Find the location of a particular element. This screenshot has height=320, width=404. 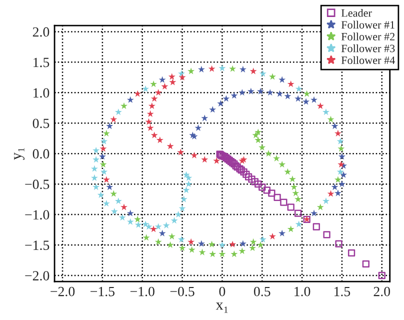

x-tick-label: 0 is located at coordinates (222, 291).